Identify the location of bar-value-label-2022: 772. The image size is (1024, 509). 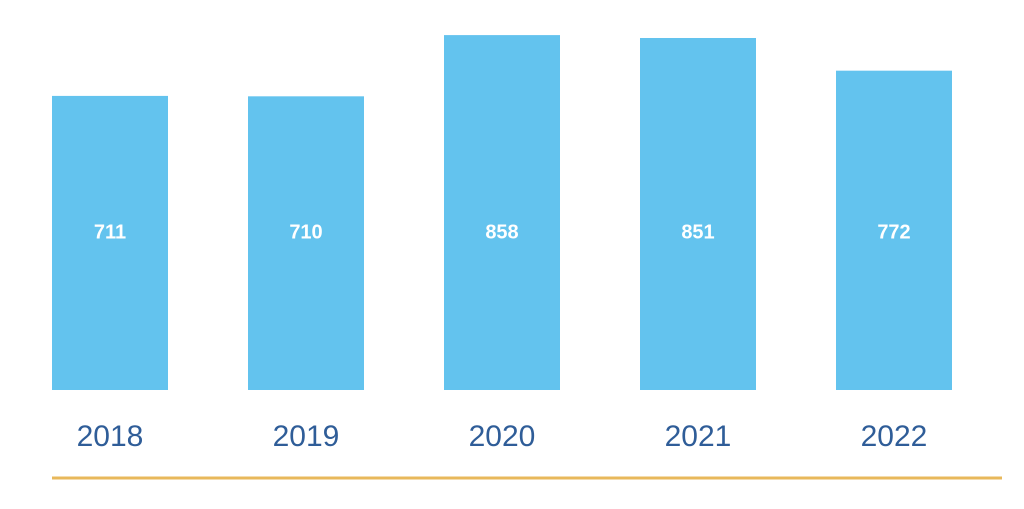
(893, 232).